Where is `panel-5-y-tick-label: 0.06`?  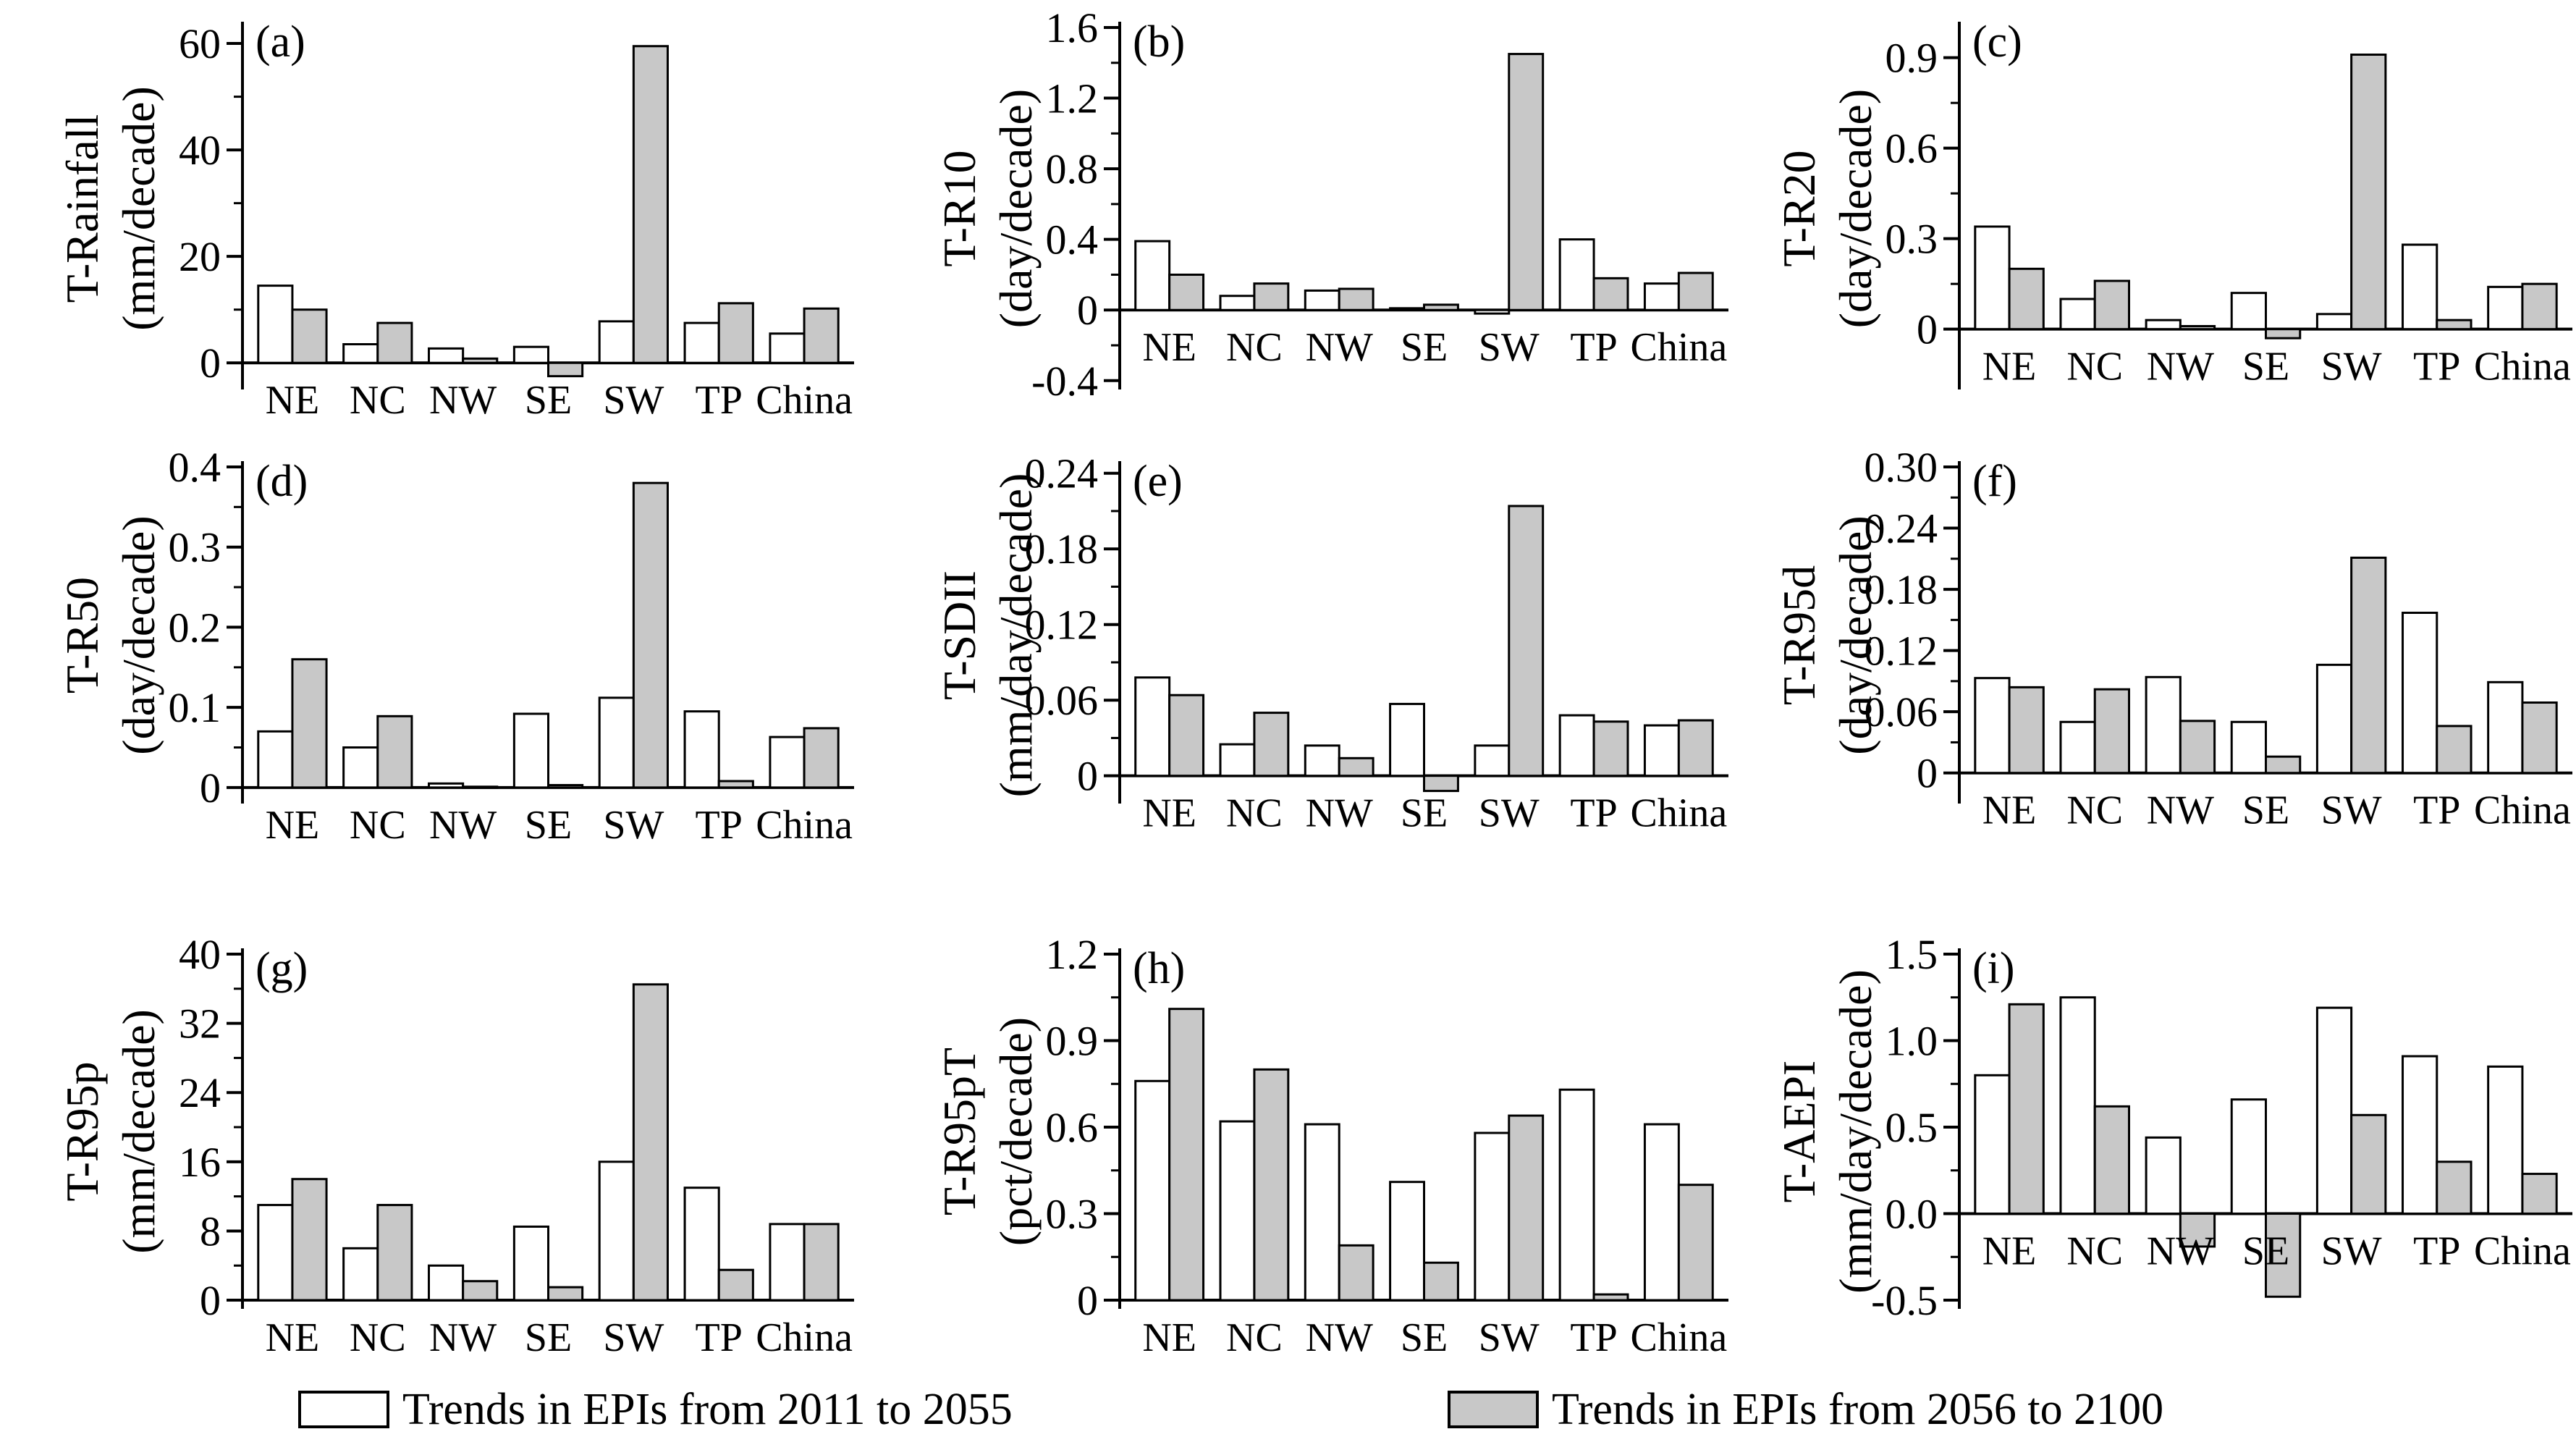 panel-5-y-tick-label: 0.06 is located at coordinates (1062, 700).